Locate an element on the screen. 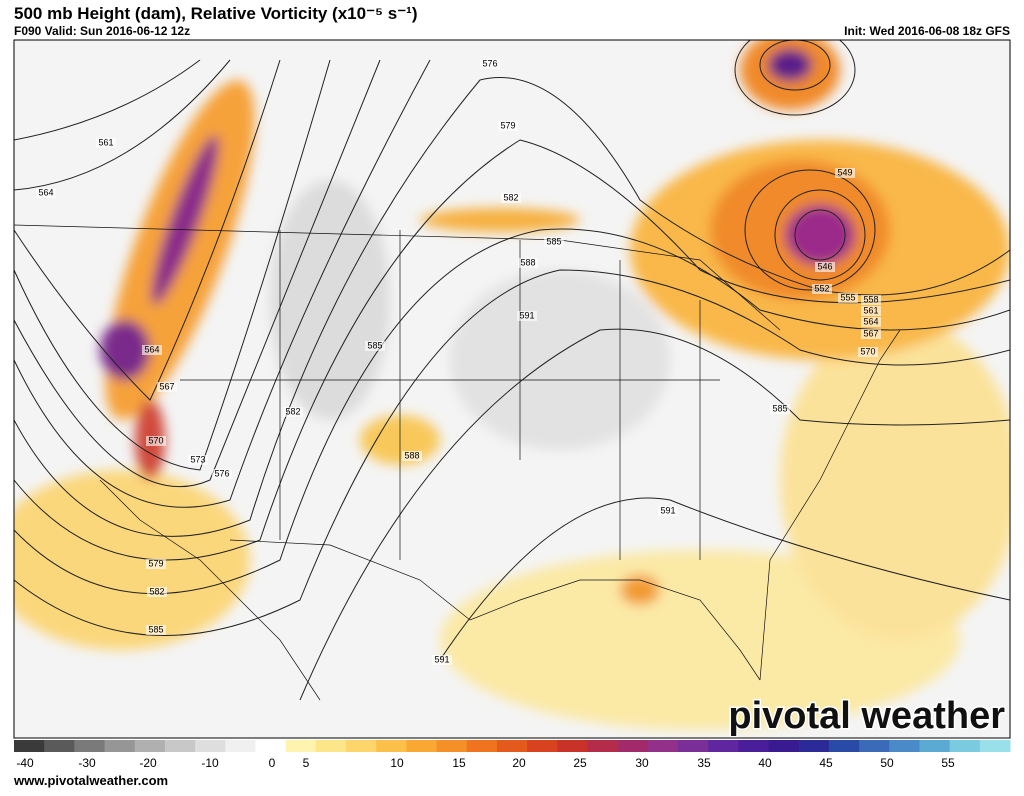  init-time: Init: Wed 2016-06-08 18z GFS is located at coordinates (927, 31).